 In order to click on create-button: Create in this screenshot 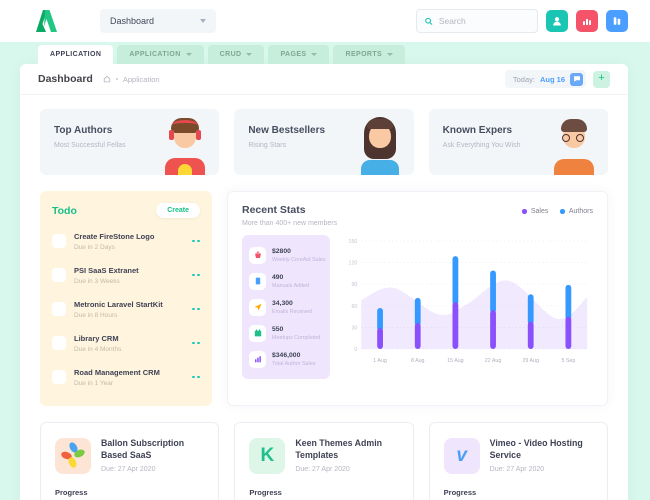, I will do `click(178, 210)`.